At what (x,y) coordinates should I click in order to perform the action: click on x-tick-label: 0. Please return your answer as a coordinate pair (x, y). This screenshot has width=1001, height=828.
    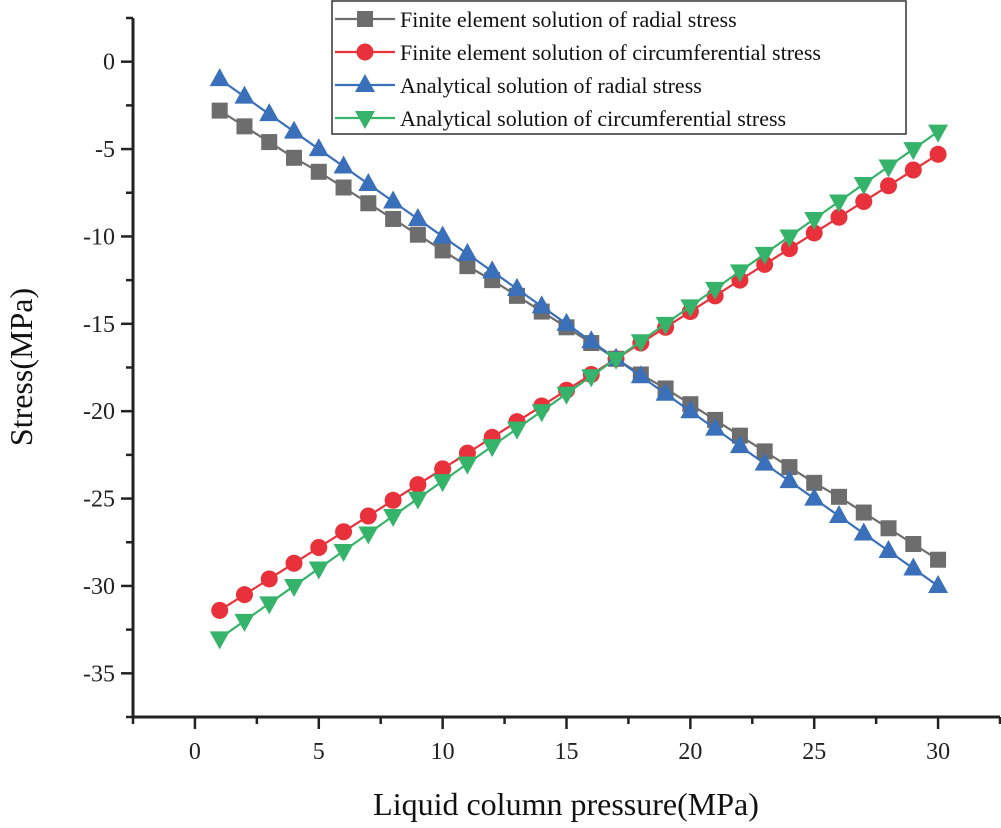
    Looking at the image, I should click on (195, 752).